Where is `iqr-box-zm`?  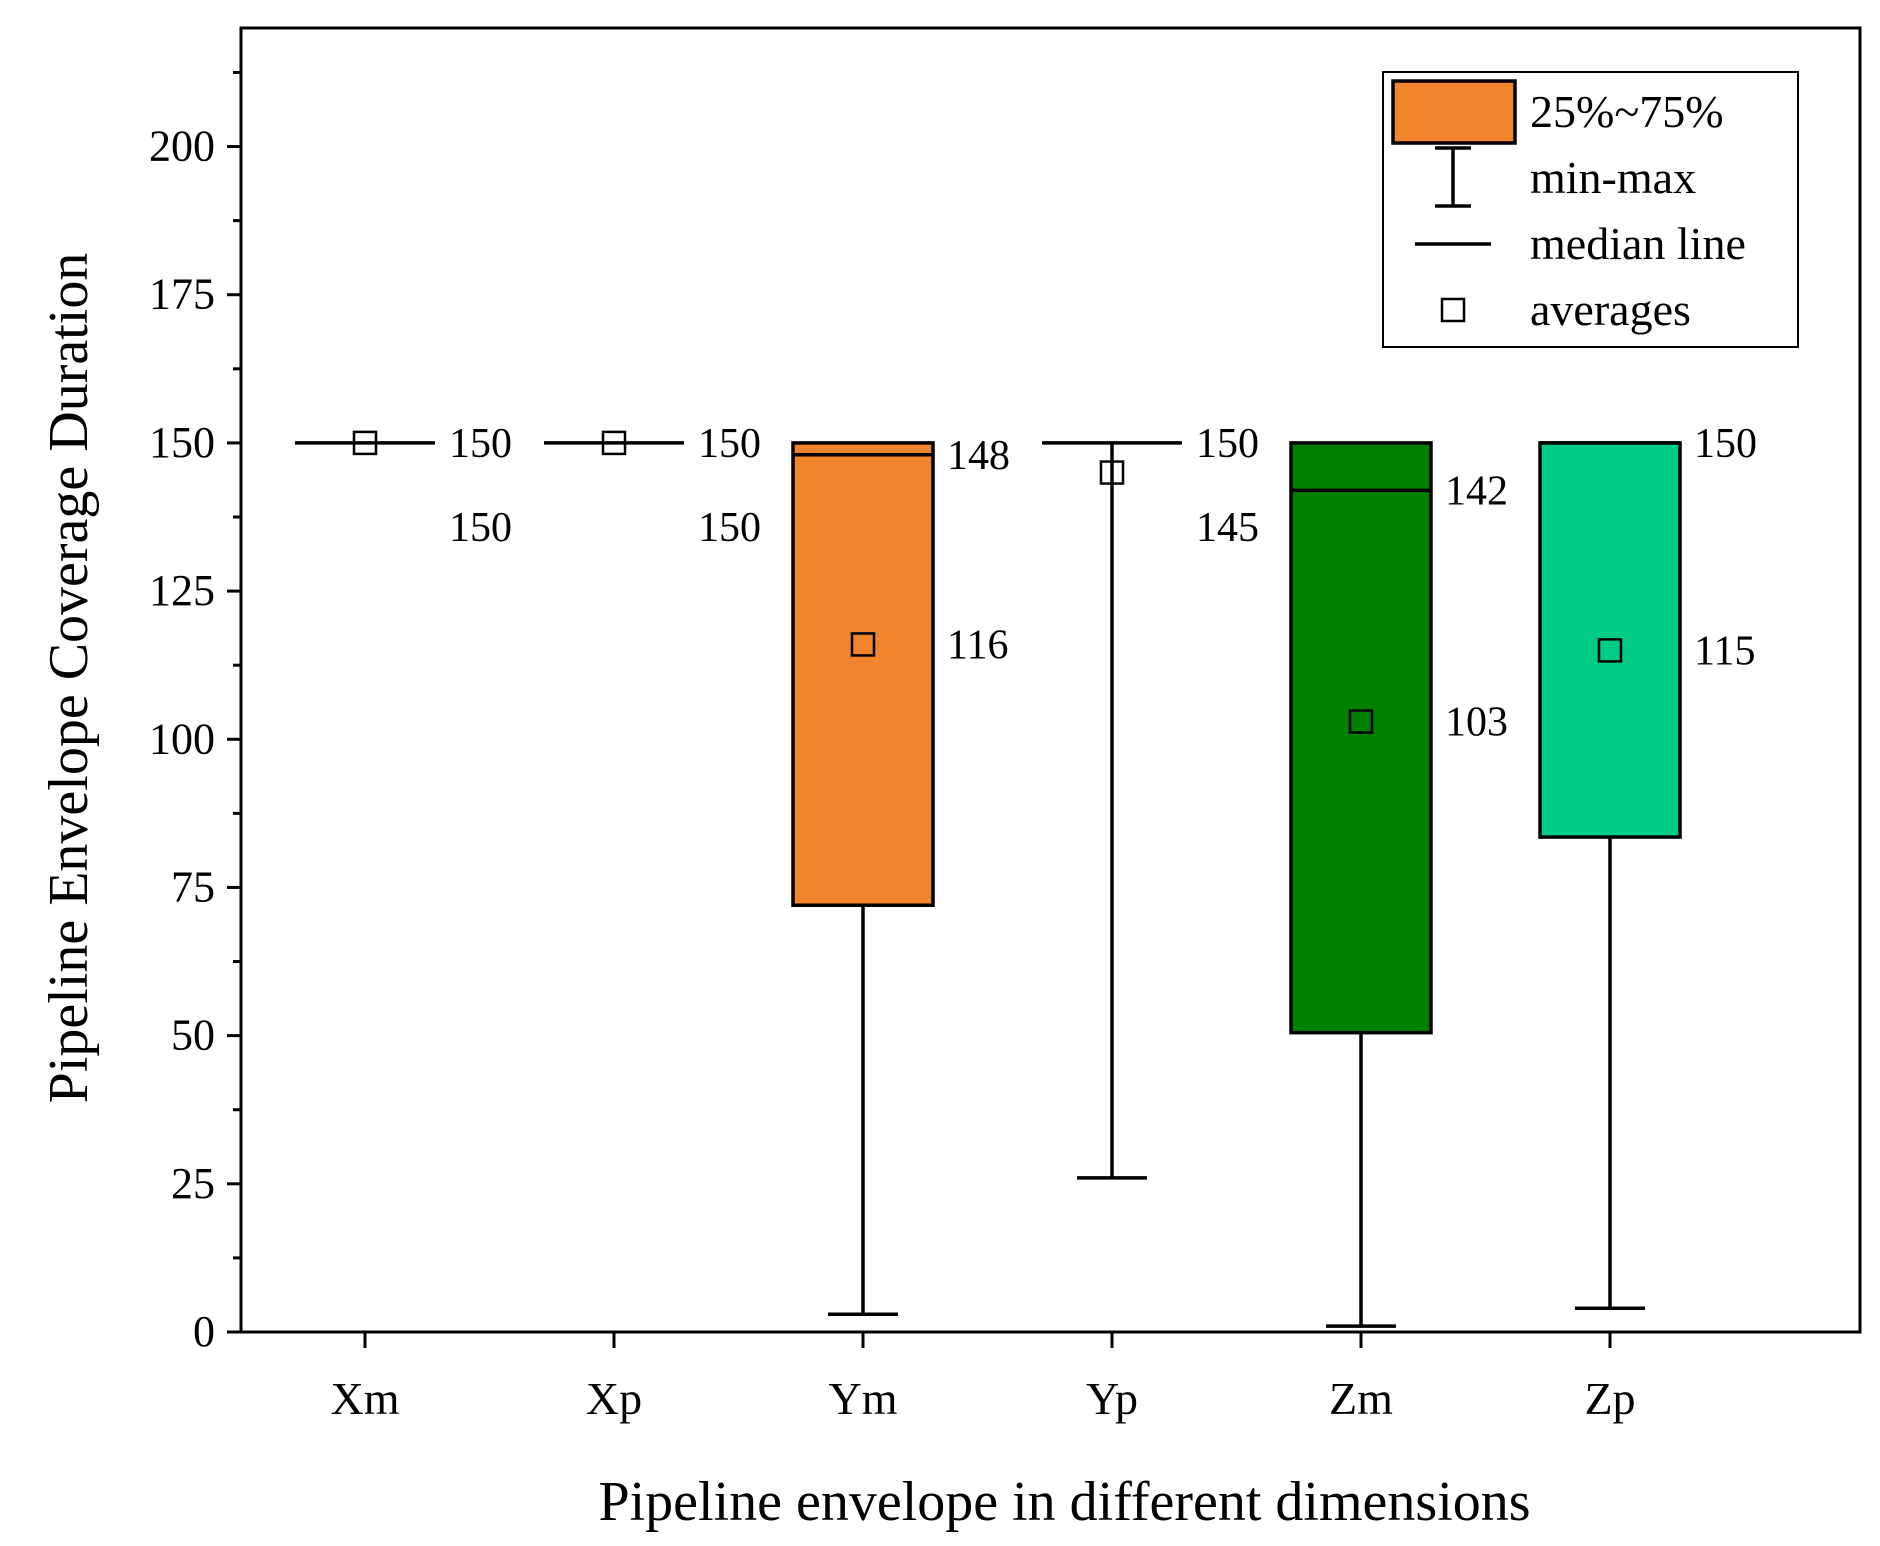
iqr-box-zm is located at coordinates (1361, 738).